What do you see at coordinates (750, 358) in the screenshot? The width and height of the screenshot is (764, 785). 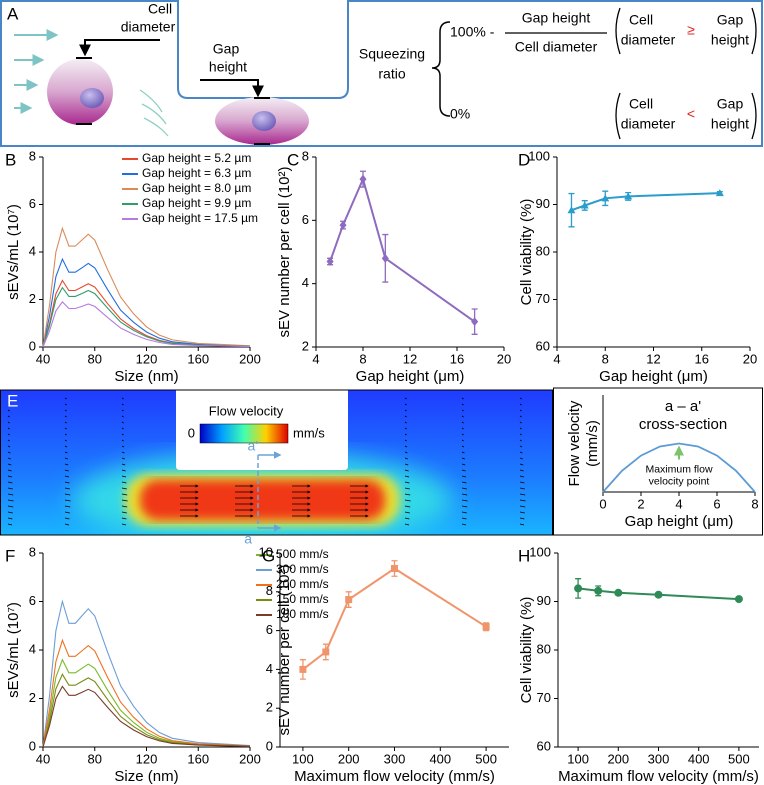 I see `x-tick-label: 20` at bounding box center [750, 358].